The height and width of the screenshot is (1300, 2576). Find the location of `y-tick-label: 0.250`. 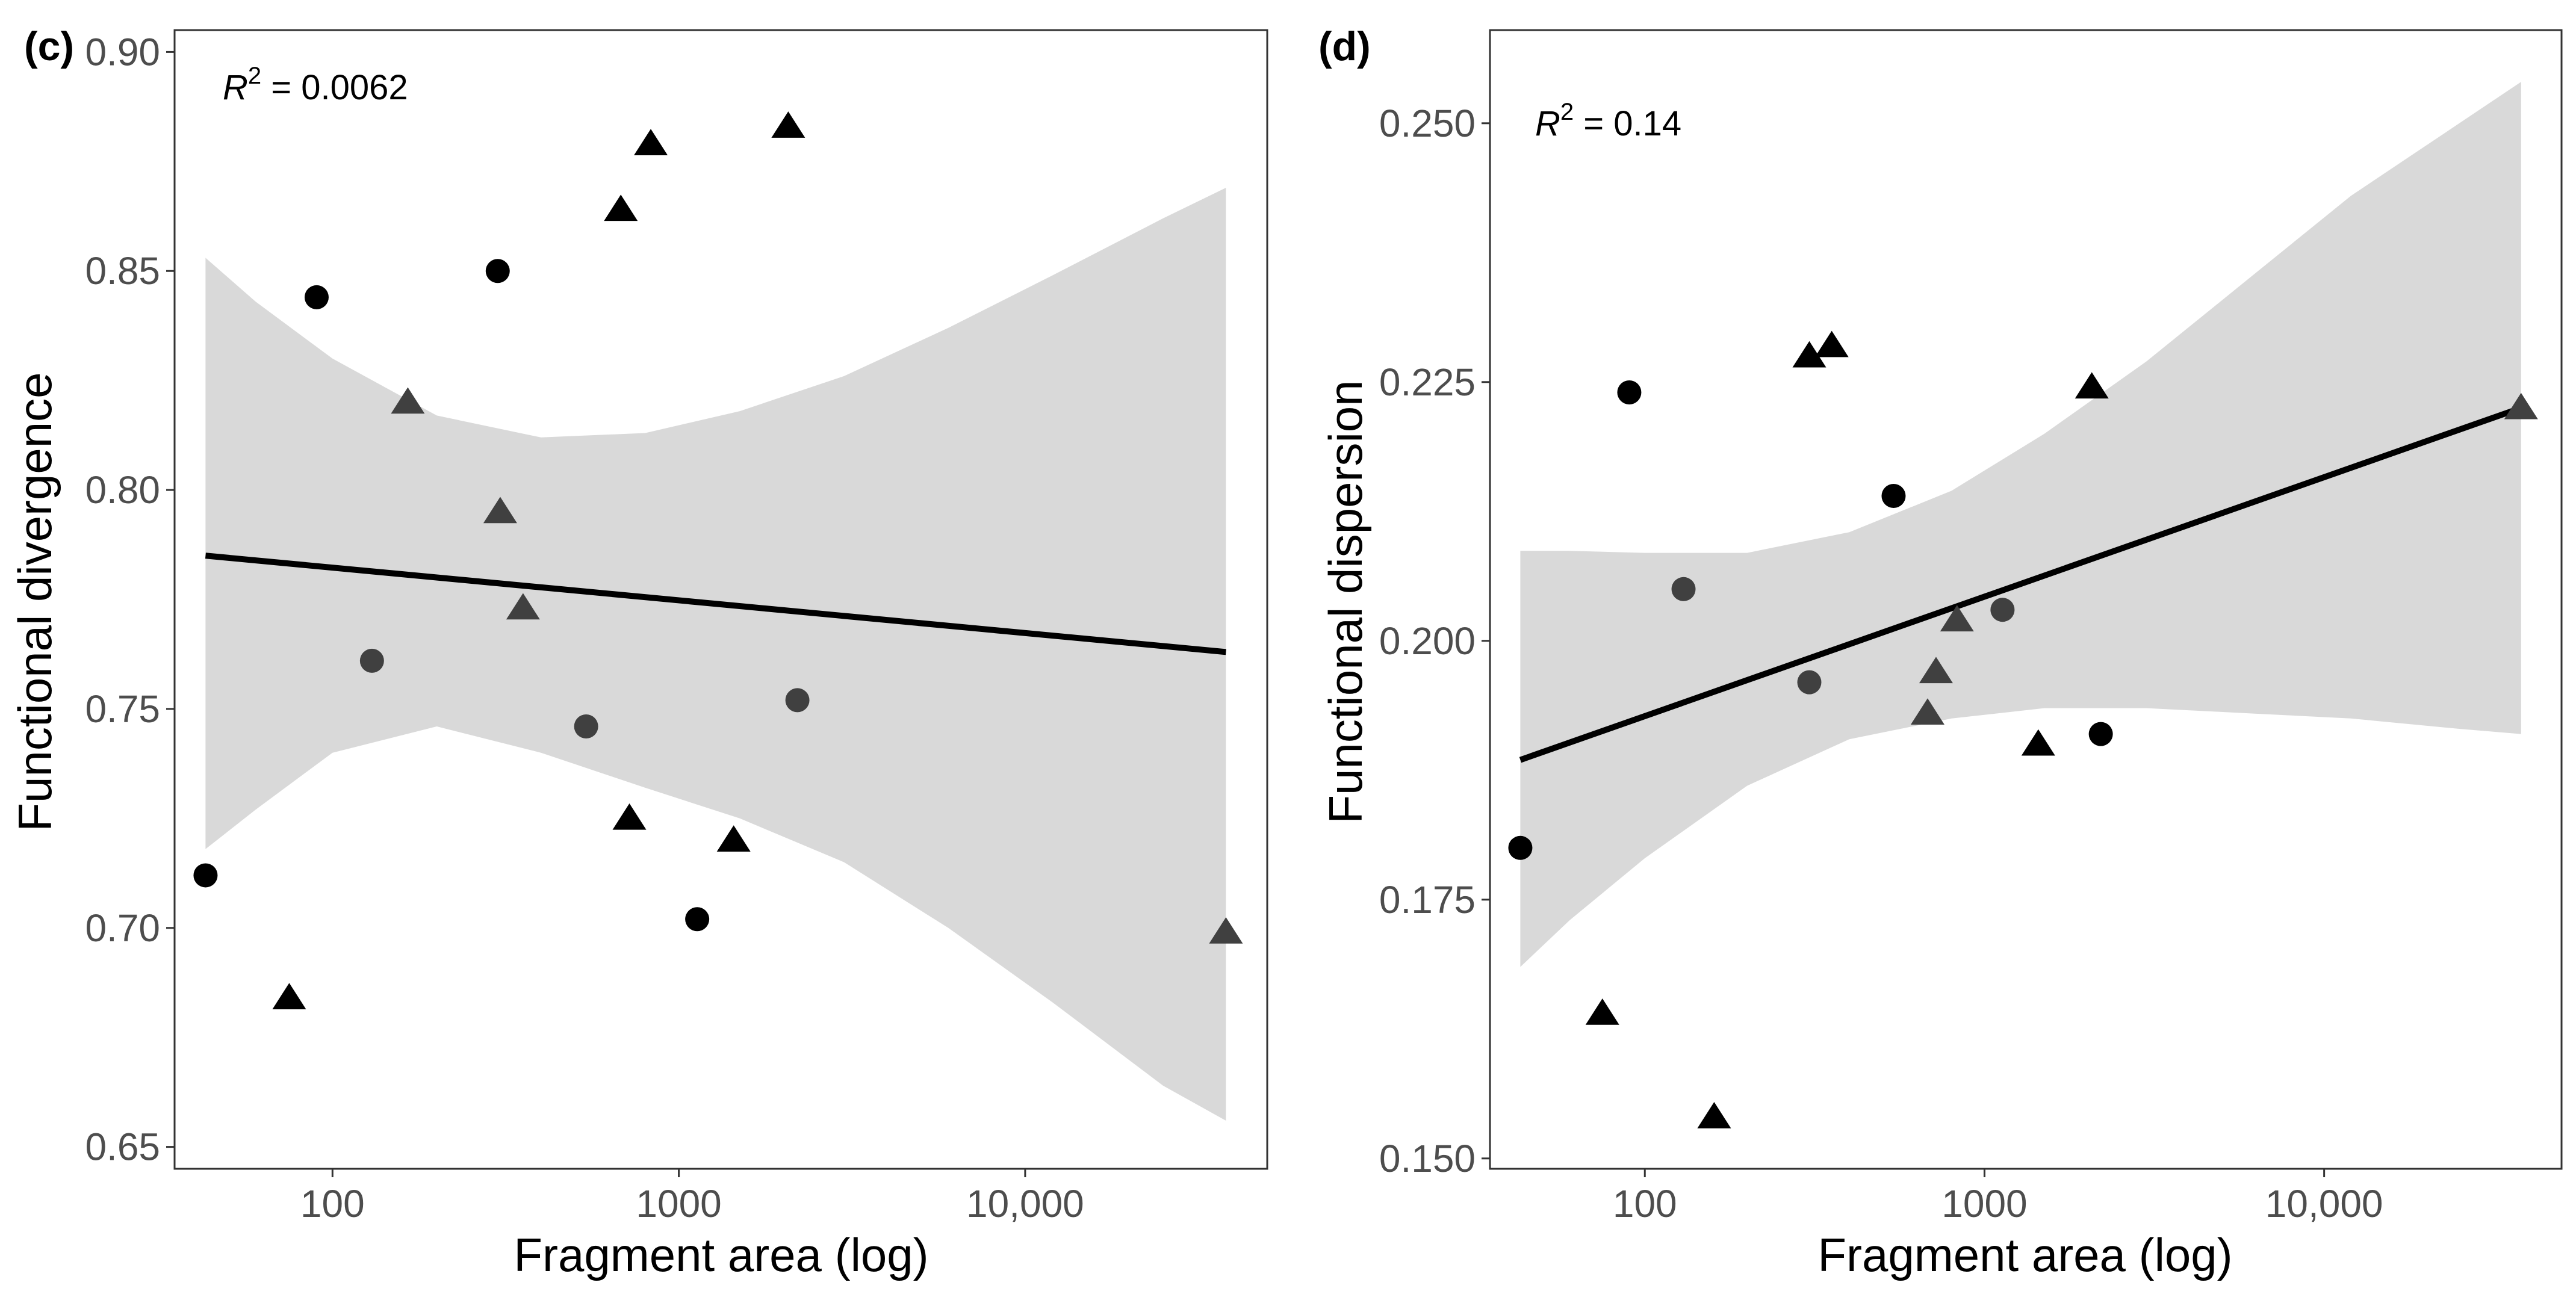

y-tick-label: 0.250 is located at coordinates (1427, 124).